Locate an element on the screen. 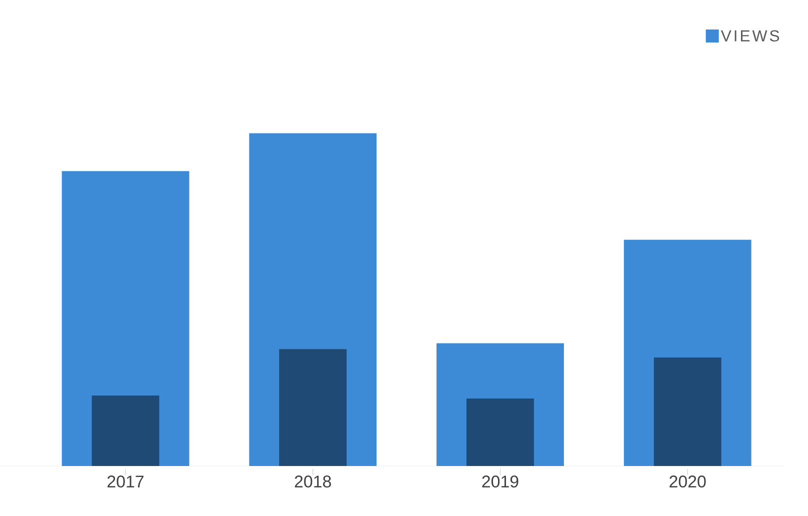 Image resolution: width=808 pixels, height=516 pixels. x-tick-label: 2018 is located at coordinates (312, 482).